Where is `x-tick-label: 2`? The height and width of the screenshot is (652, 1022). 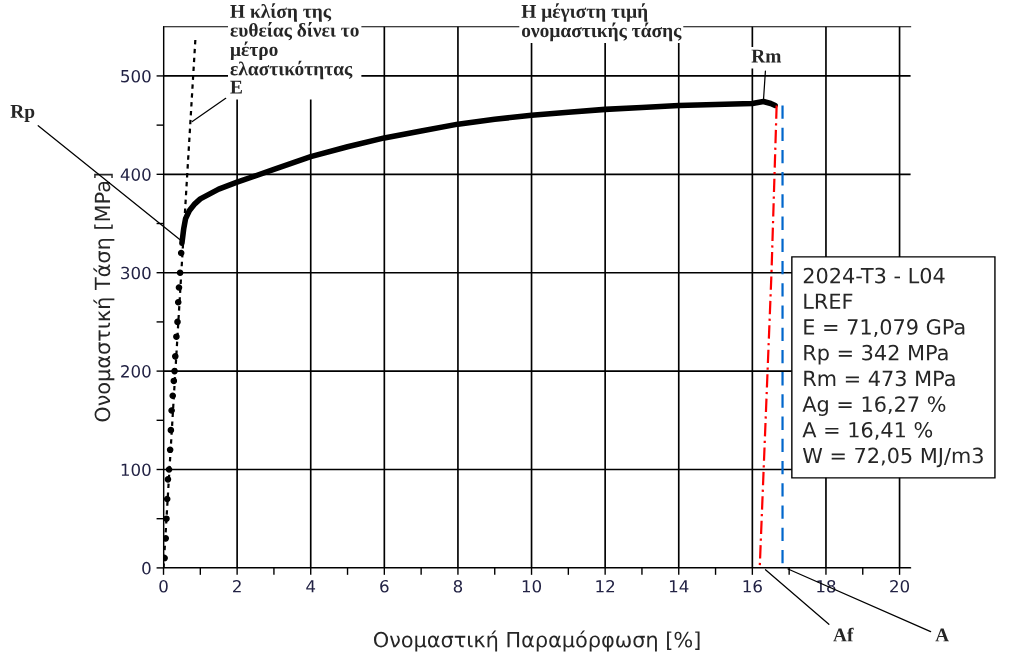
x-tick-label: 2 is located at coordinates (237, 586).